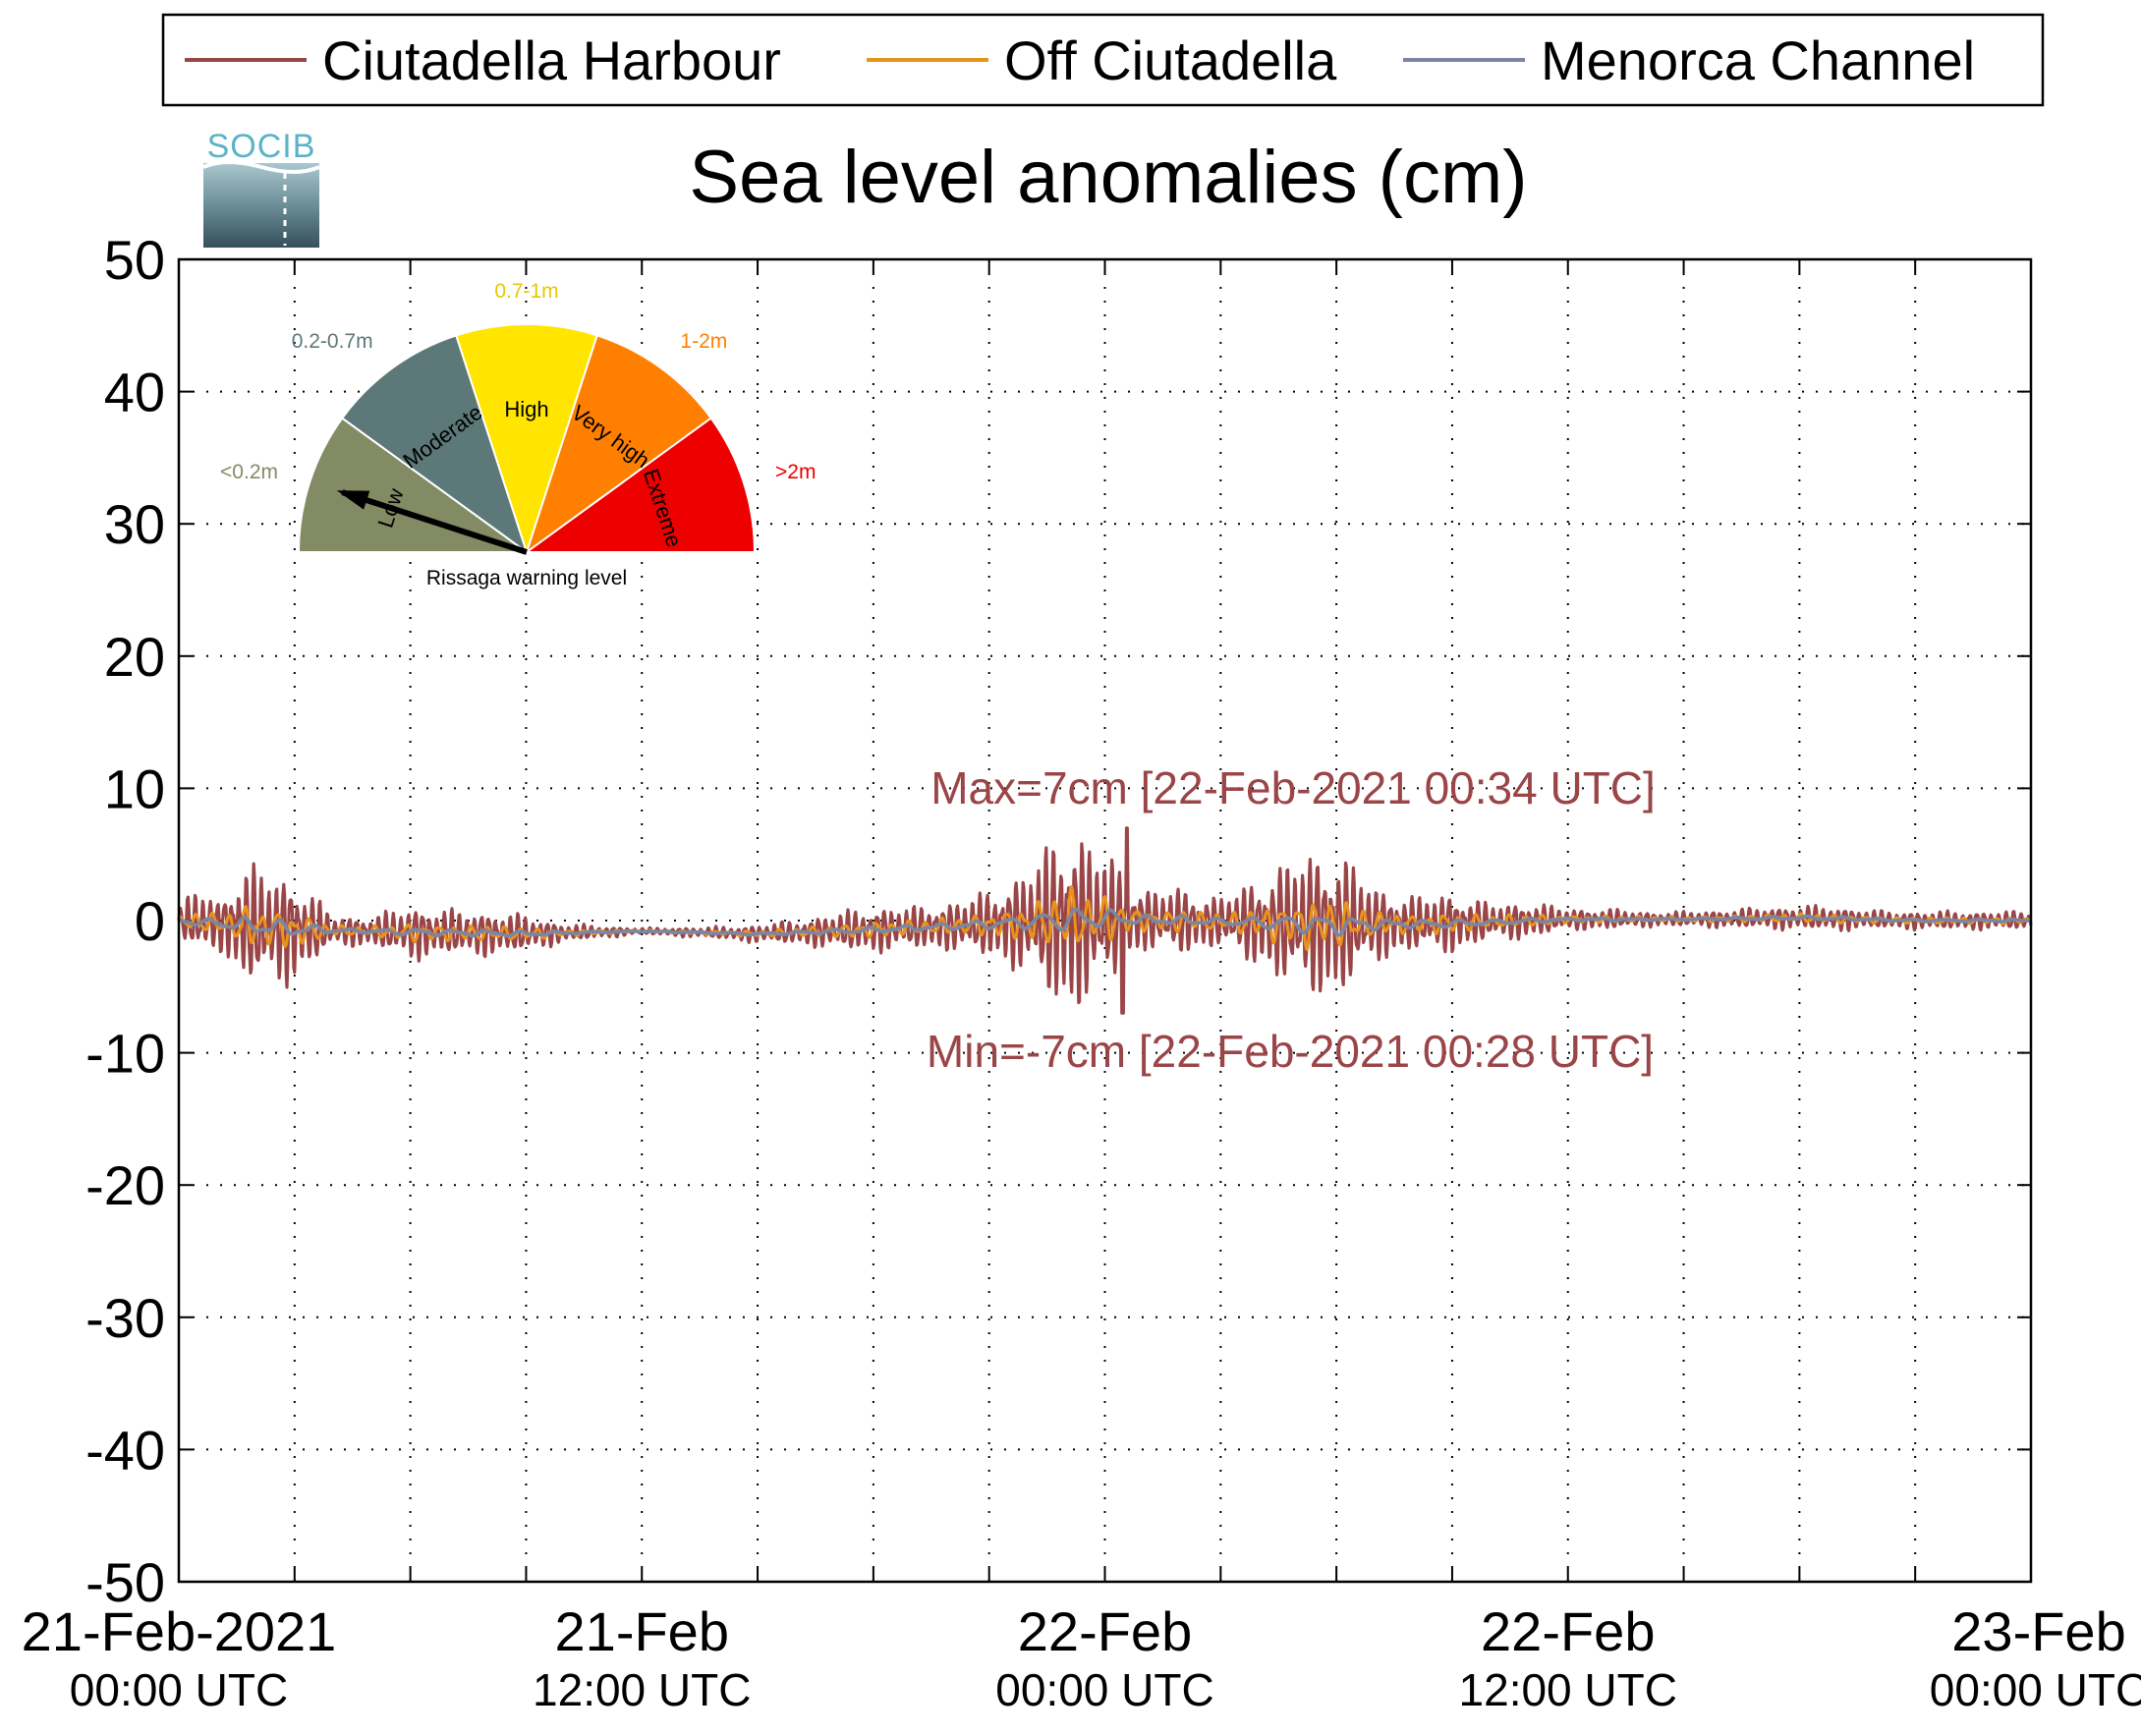 The width and height of the screenshot is (2141, 1736). I want to click on y-tick-label: -20, so click(125, 1185).